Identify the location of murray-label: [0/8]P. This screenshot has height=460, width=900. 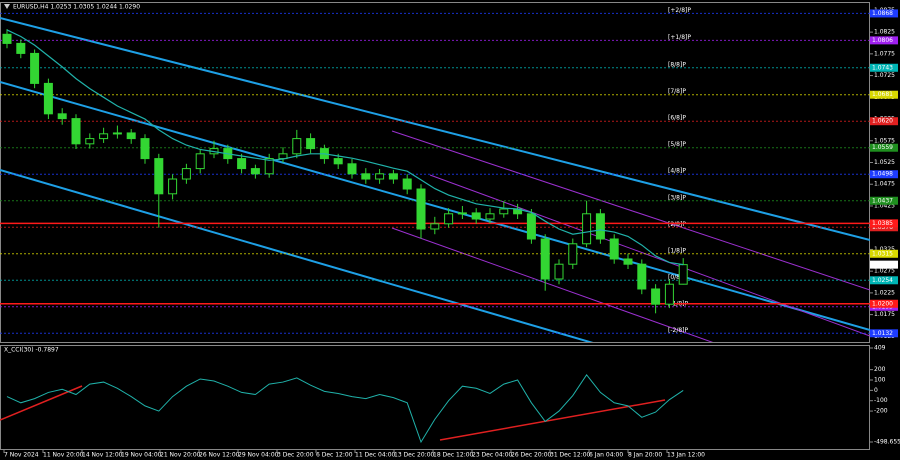
(677, 277).